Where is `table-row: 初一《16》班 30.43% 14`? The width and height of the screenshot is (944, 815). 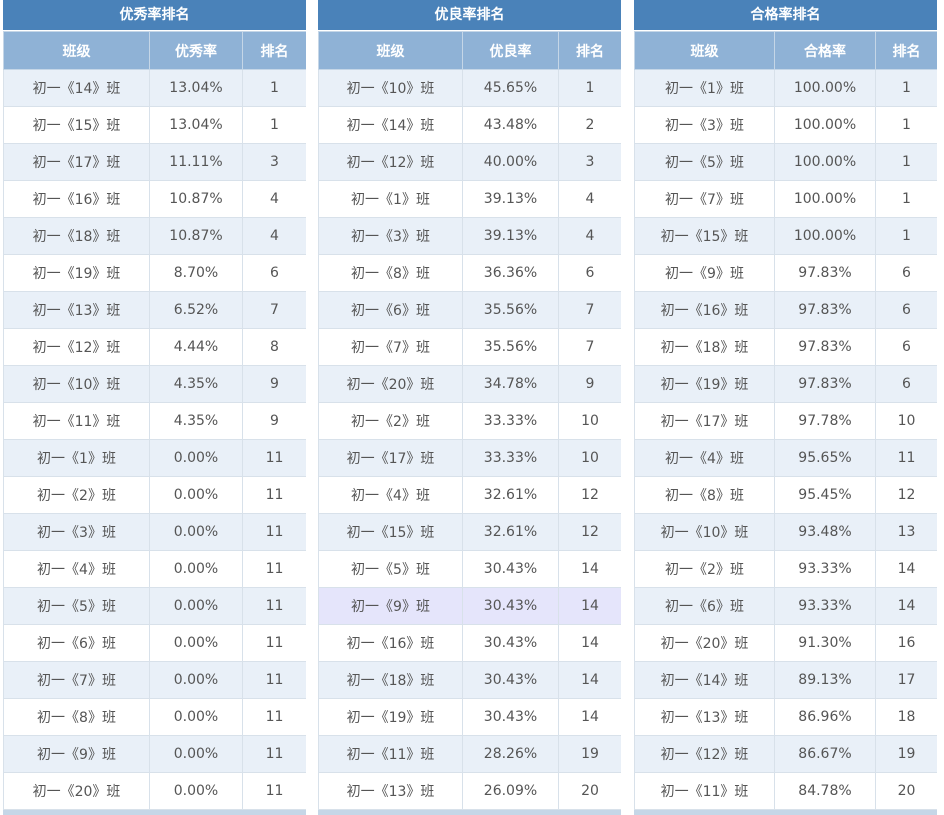 table-row: 初一《16》班 30.43% 14 is located at coordinates (469, 643).